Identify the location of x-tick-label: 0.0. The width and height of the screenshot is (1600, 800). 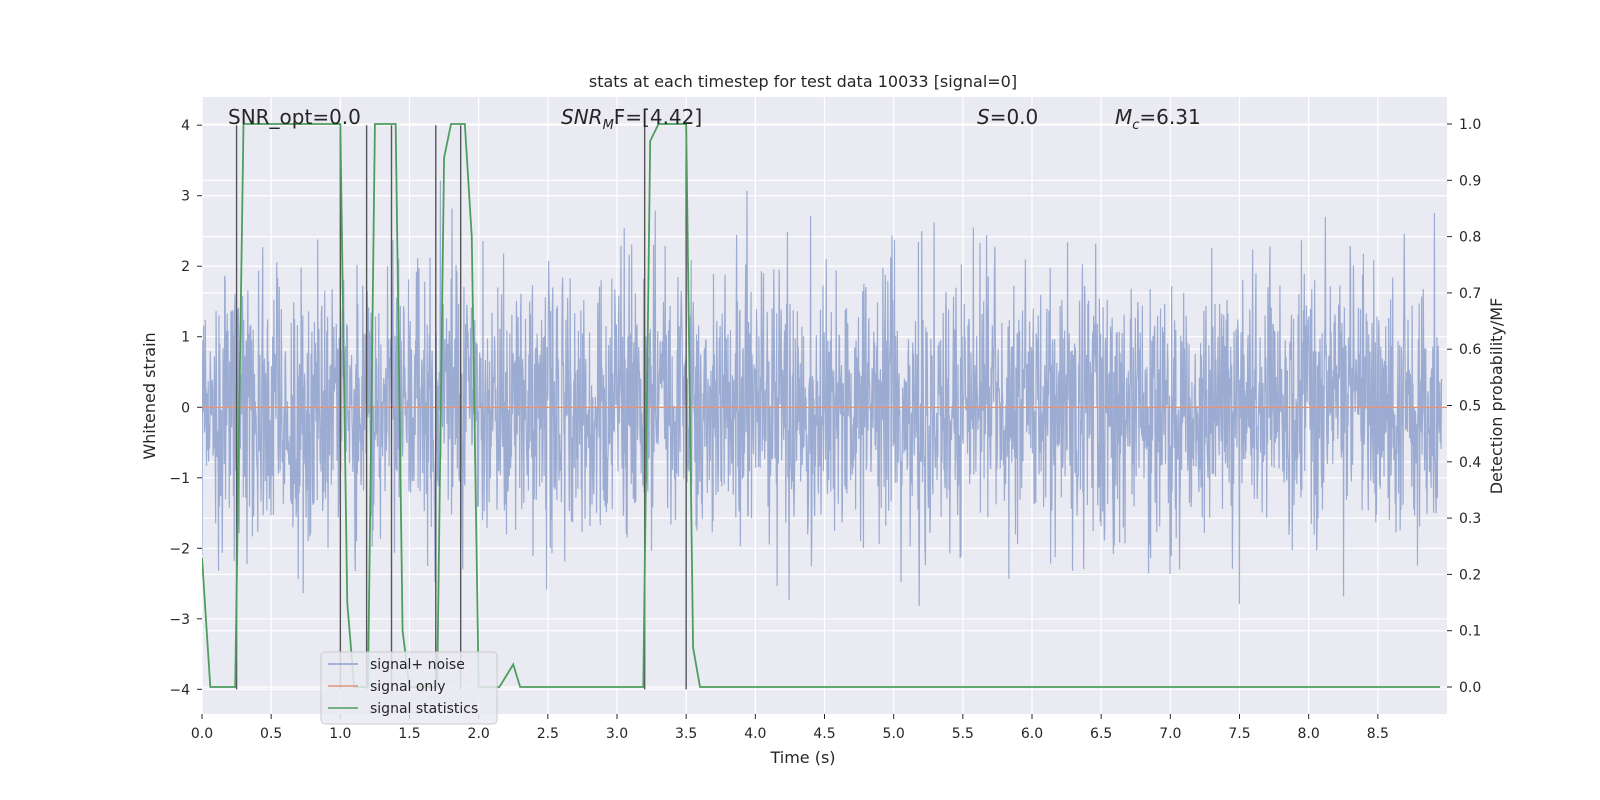
(202, 734).